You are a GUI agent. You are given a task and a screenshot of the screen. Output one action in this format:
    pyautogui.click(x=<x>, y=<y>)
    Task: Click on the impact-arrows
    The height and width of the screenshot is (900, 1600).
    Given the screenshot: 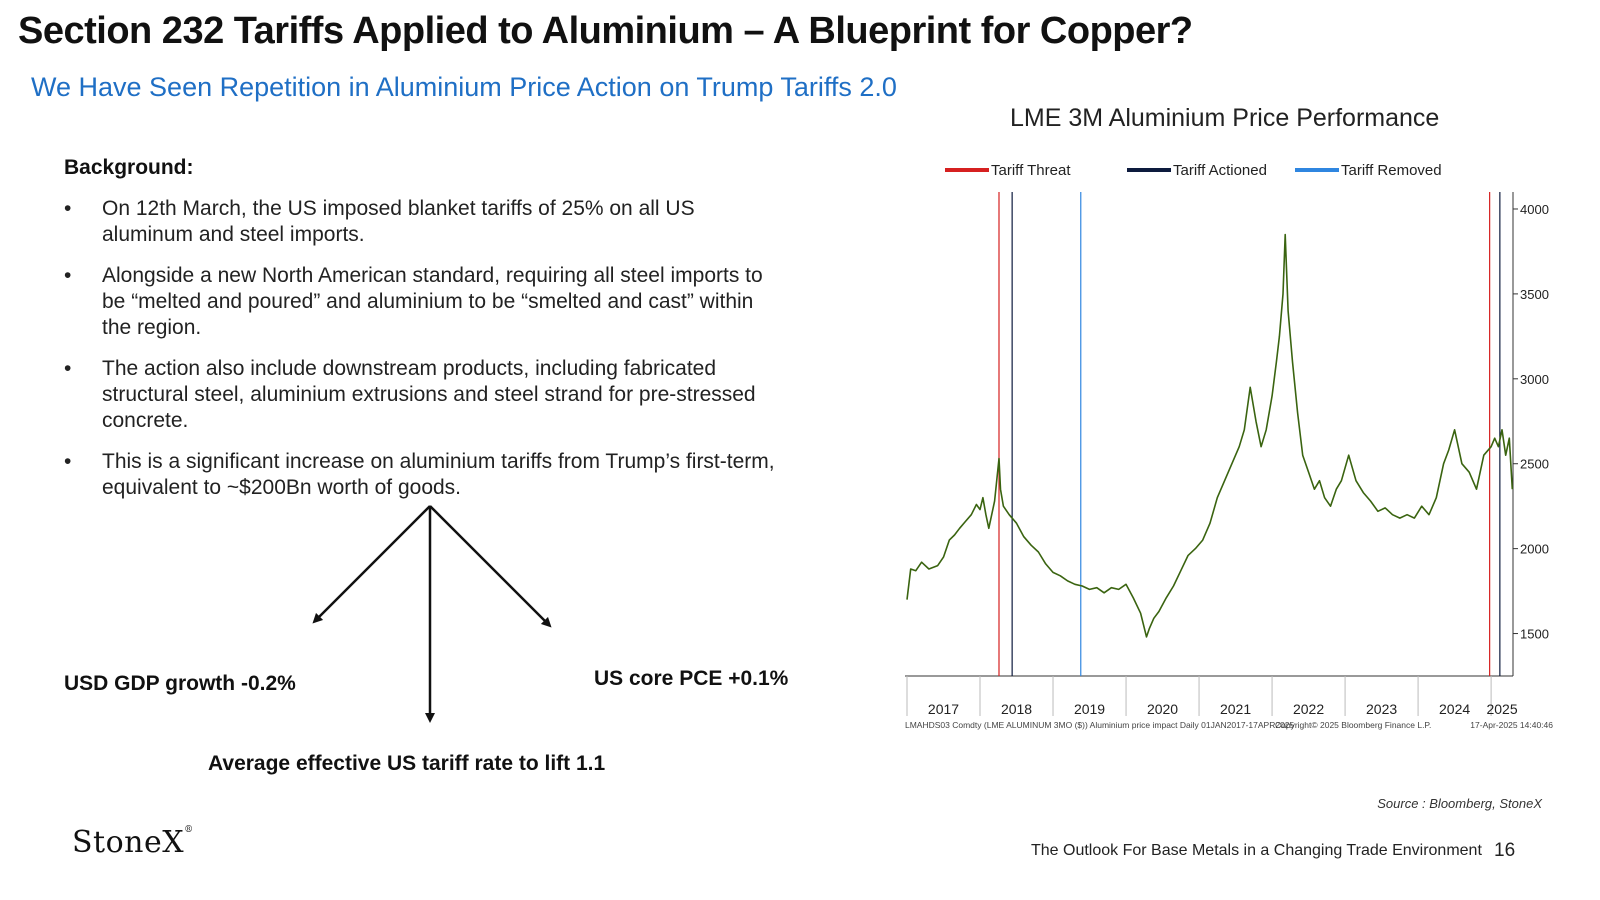 What is the action you would take?
    pyautogui.click(x=432, y=614)
    